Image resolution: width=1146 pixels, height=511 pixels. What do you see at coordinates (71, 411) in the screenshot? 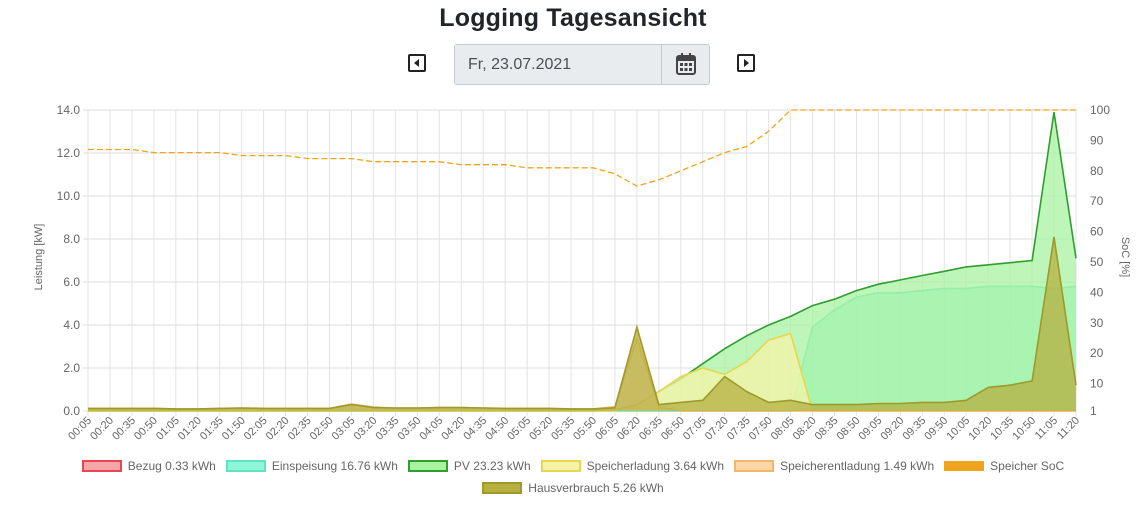
I see `y-tick-left: 0.0` at bounding box center [71, 411].